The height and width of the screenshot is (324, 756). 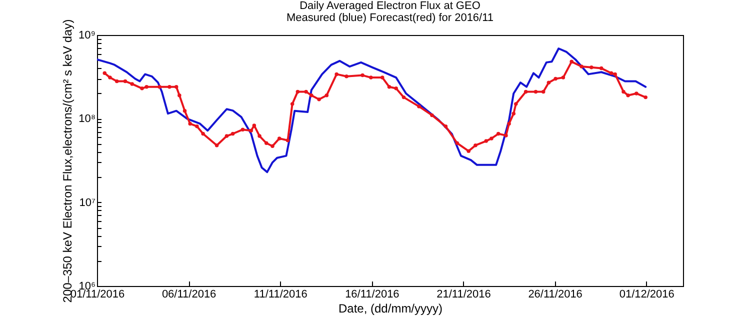 I want to click on y-tick-label: 10⁹, so click(x=87, y=36).